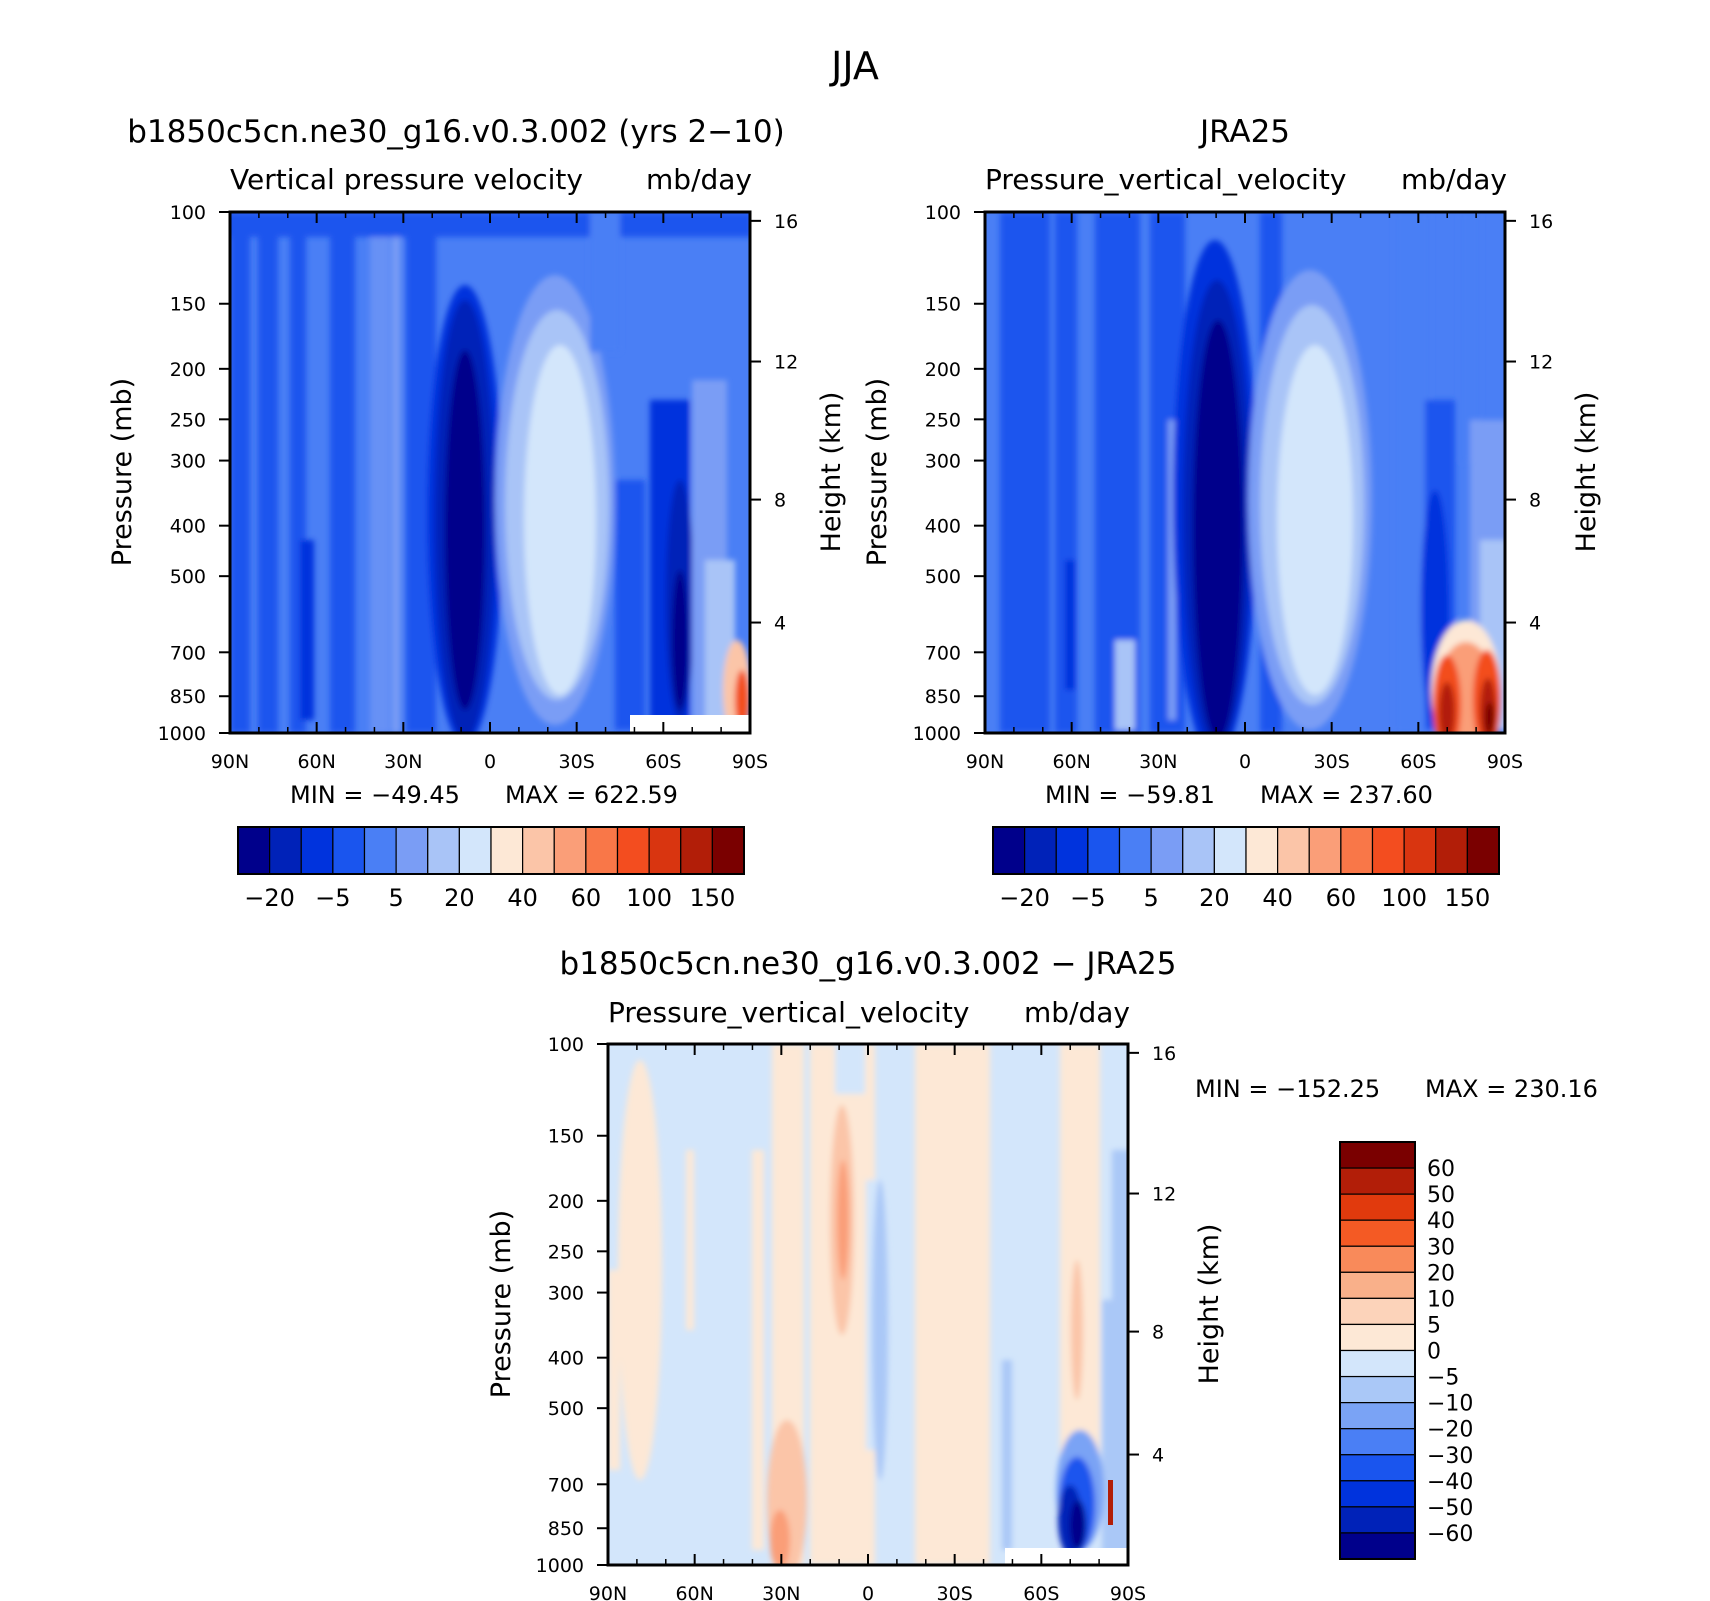  Describe the element at coordinates (490, 762) in the screenshot. I see `x-tick-label: 0` at that location.